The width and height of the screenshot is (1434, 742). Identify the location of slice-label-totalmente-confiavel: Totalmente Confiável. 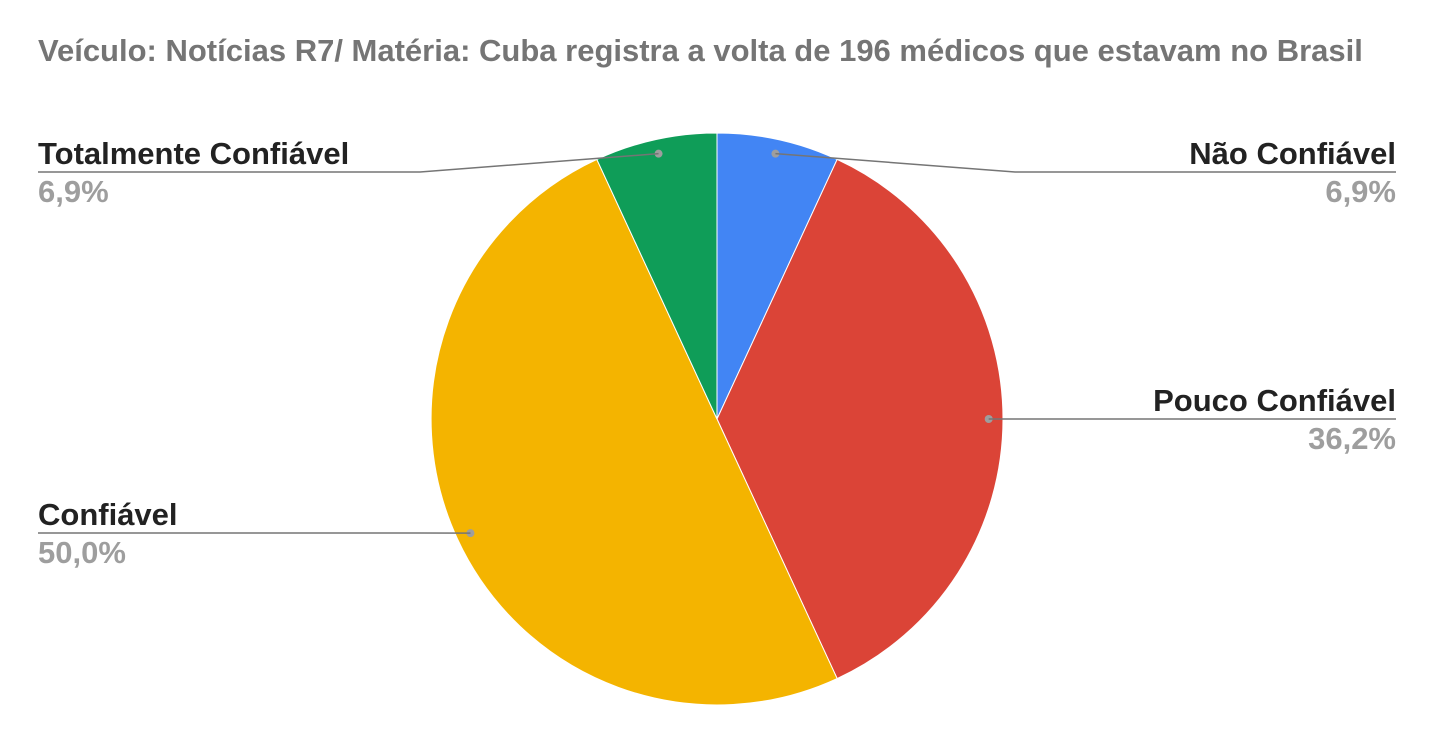
(193, 153).